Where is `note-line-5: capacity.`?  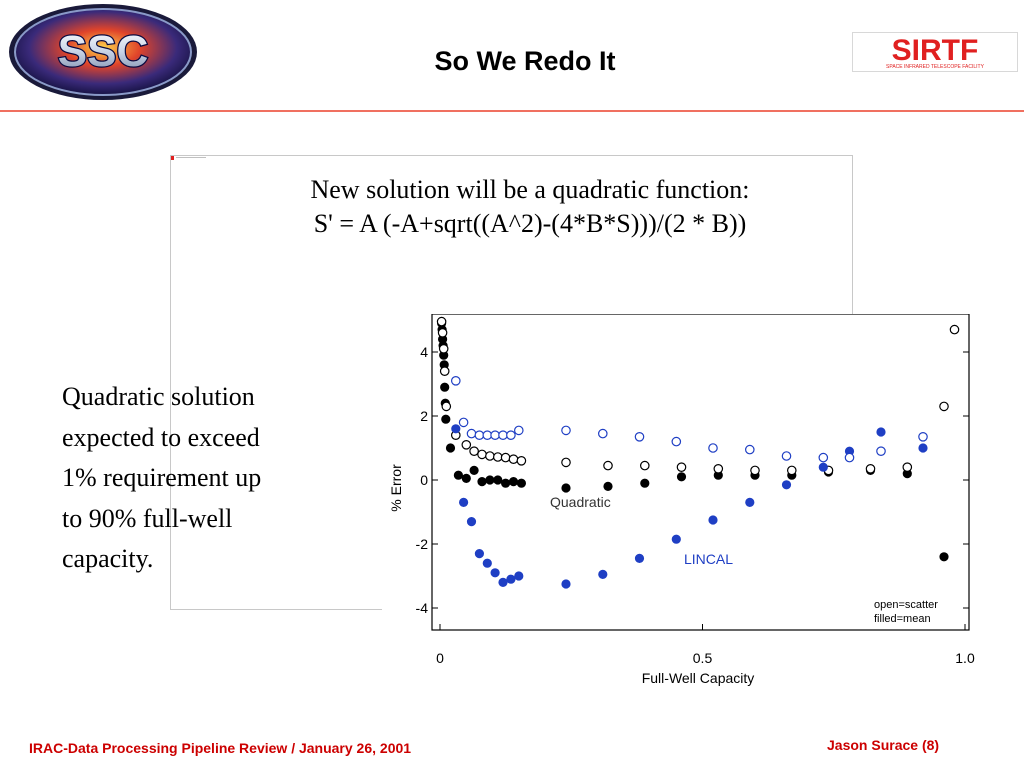
note-line-5: capacity. is located at coordinates (108, 558).